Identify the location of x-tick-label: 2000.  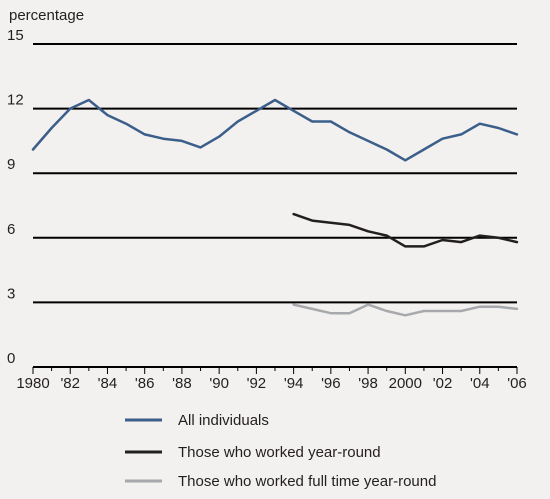
(405, 383).